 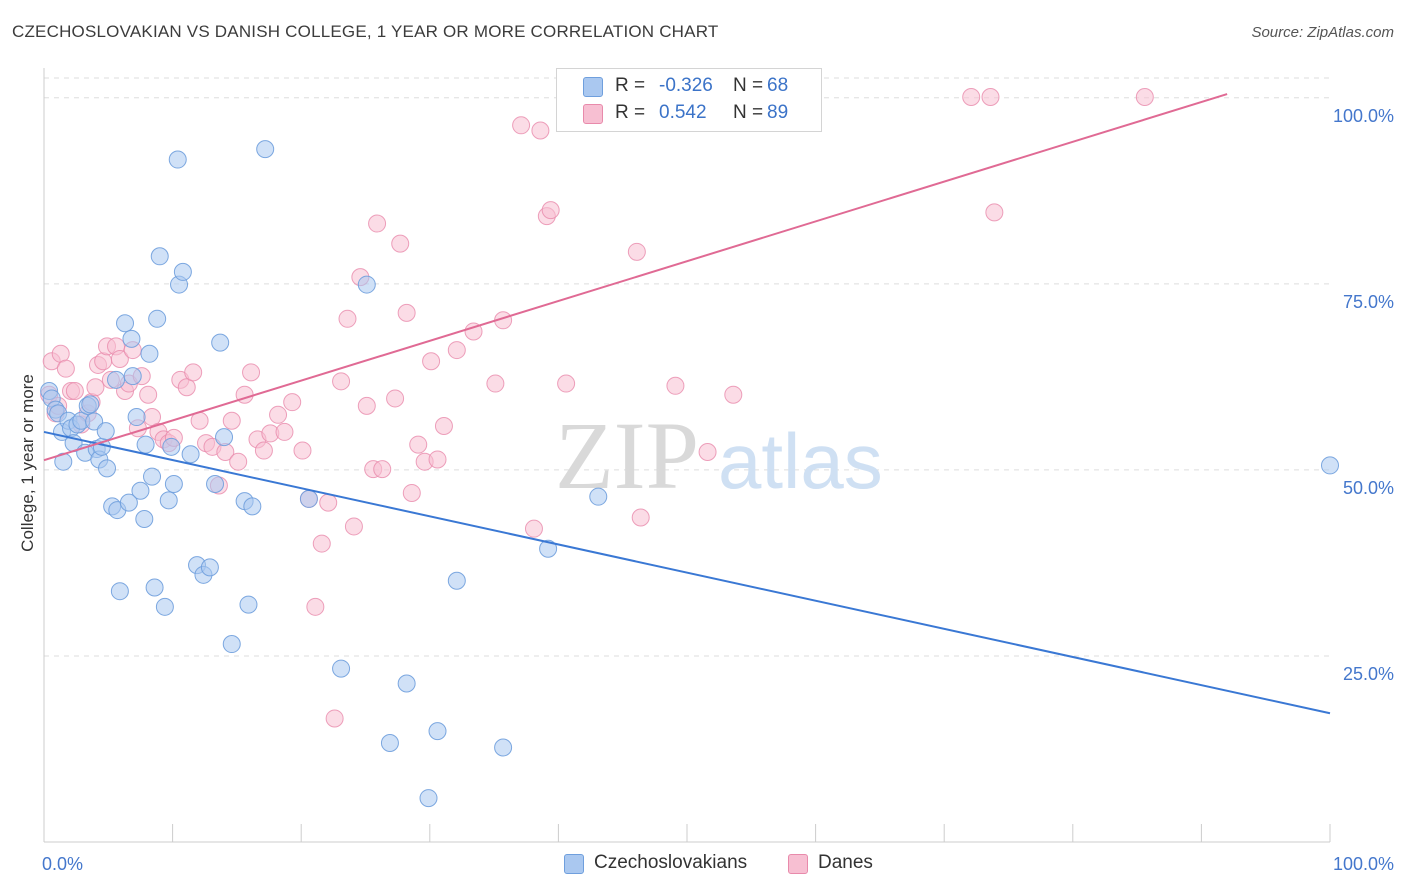 What do you see at coordinates (1368, 302) in the screenshot?
I see `y-tick-label-75: 75.0%` at bounding box center [1368, 302].